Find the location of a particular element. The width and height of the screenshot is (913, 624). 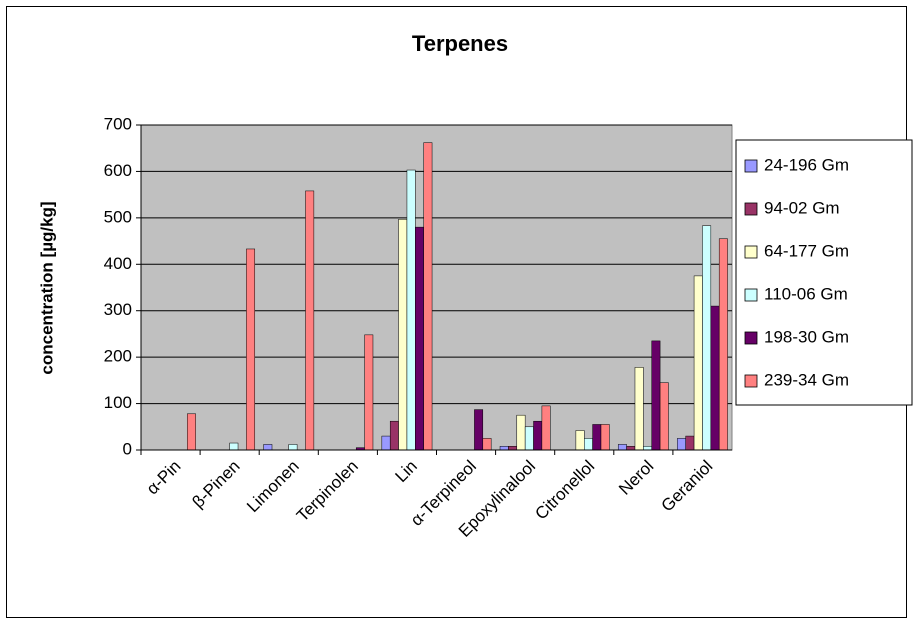

legend-label: 24-196 Gm is located at coordinates (806, 164).